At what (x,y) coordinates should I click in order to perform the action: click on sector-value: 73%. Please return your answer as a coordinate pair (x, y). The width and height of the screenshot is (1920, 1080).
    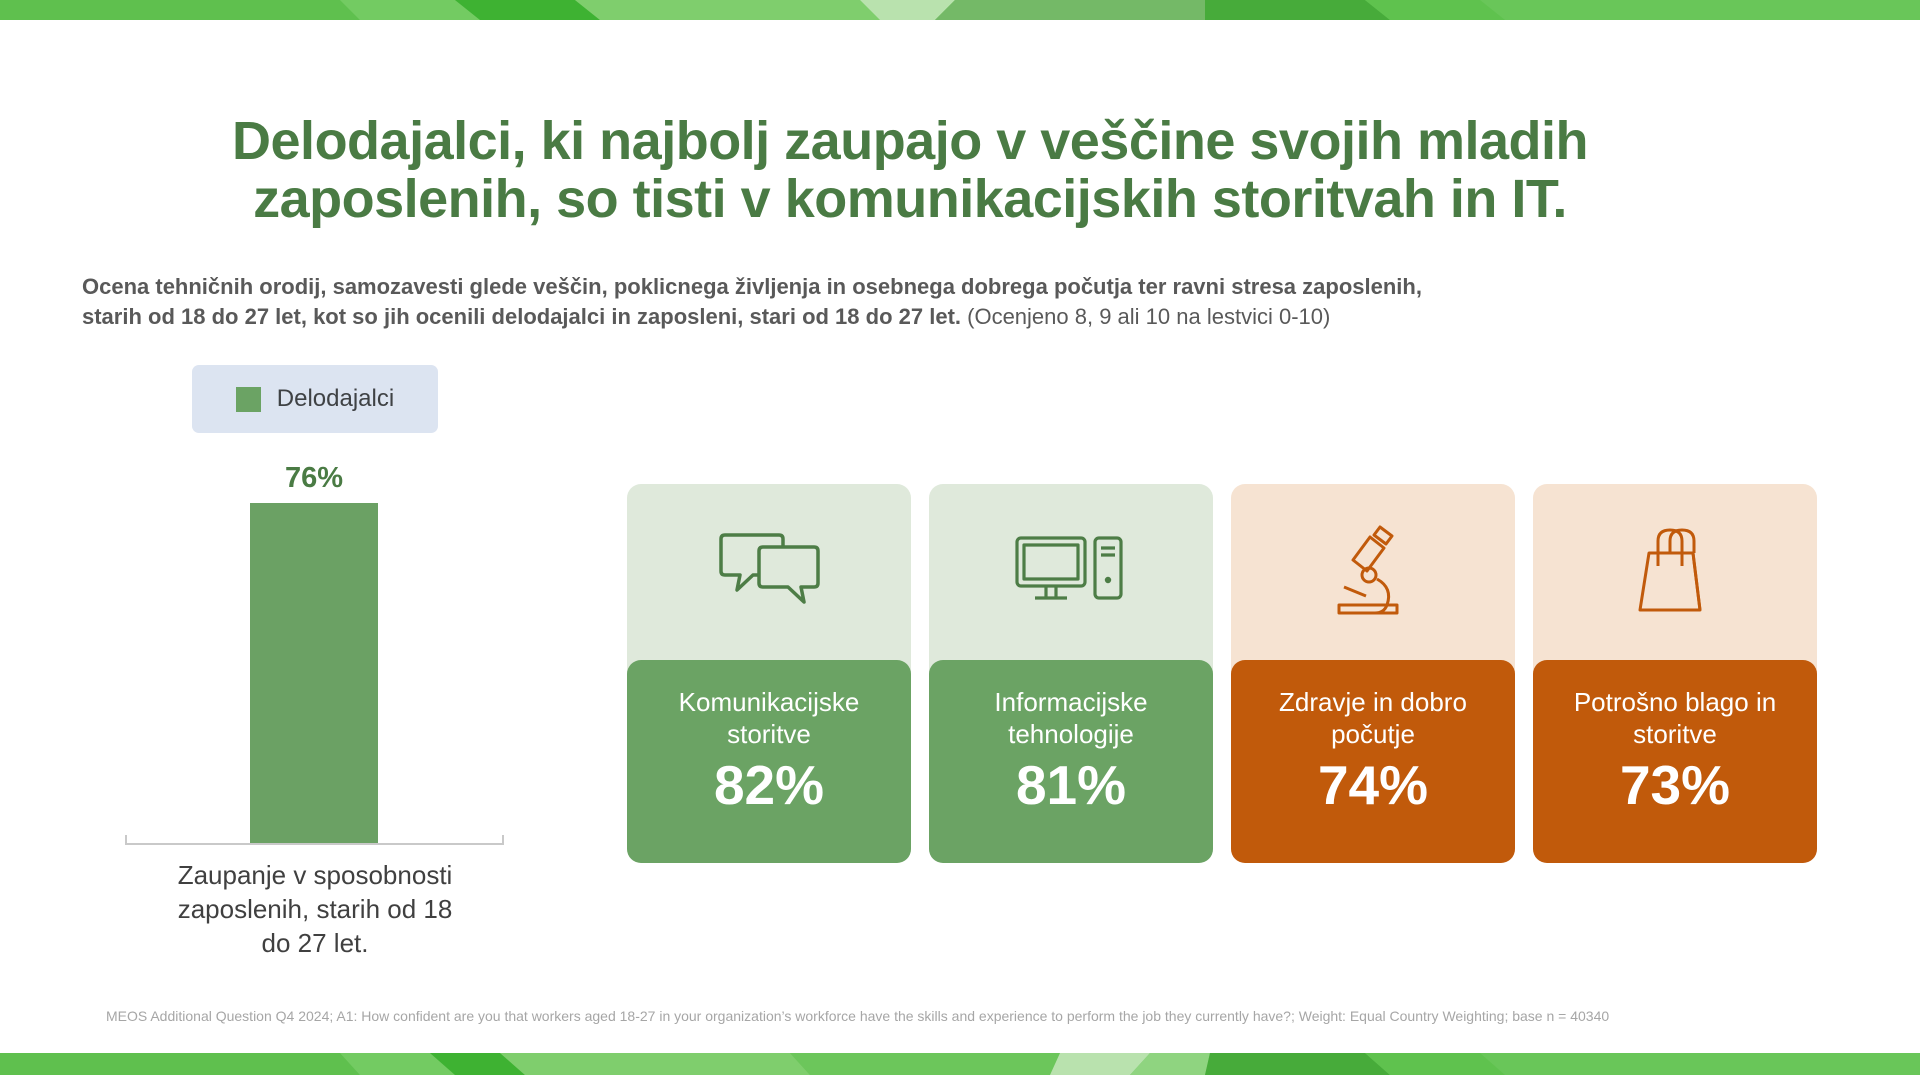
    Looking at the image, I should click on (1675, 785).